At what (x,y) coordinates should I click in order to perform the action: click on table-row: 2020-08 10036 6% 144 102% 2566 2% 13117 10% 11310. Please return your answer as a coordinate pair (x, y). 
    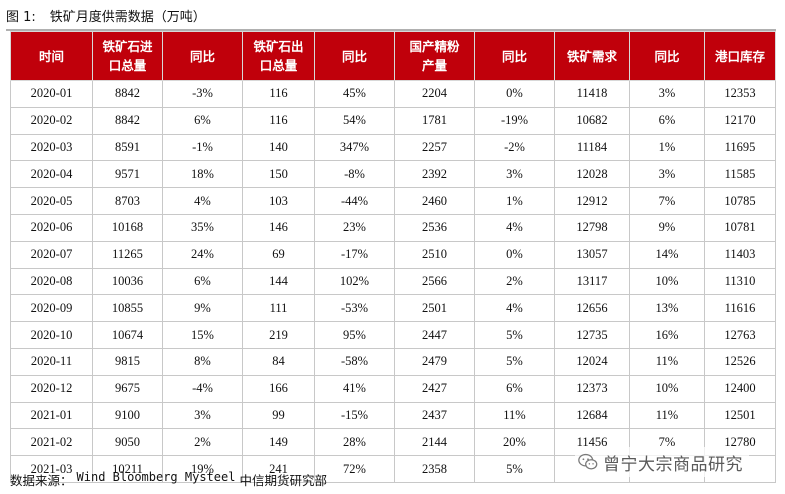
    Looking at the image, I should click on (393, 281).